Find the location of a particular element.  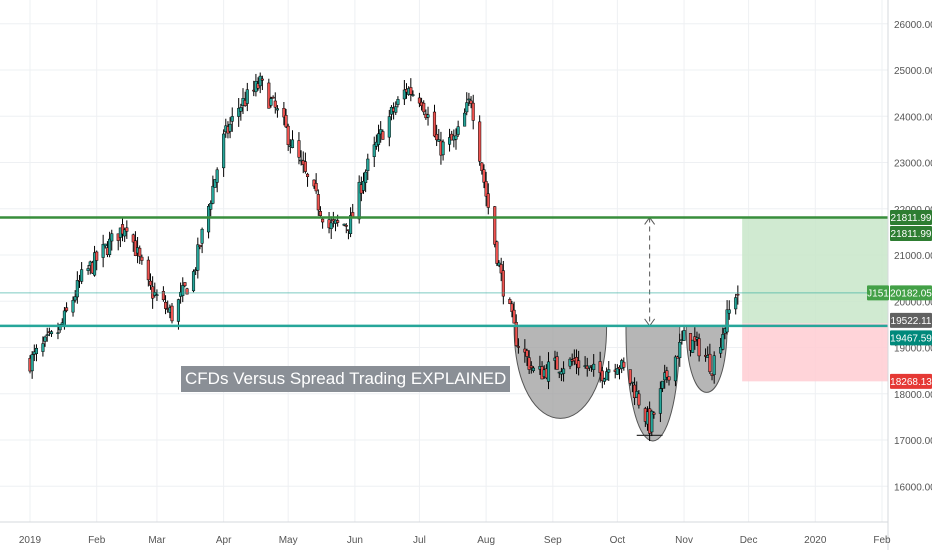

label-resistance-text: 21811.99 is located at coordinates (911, 234).